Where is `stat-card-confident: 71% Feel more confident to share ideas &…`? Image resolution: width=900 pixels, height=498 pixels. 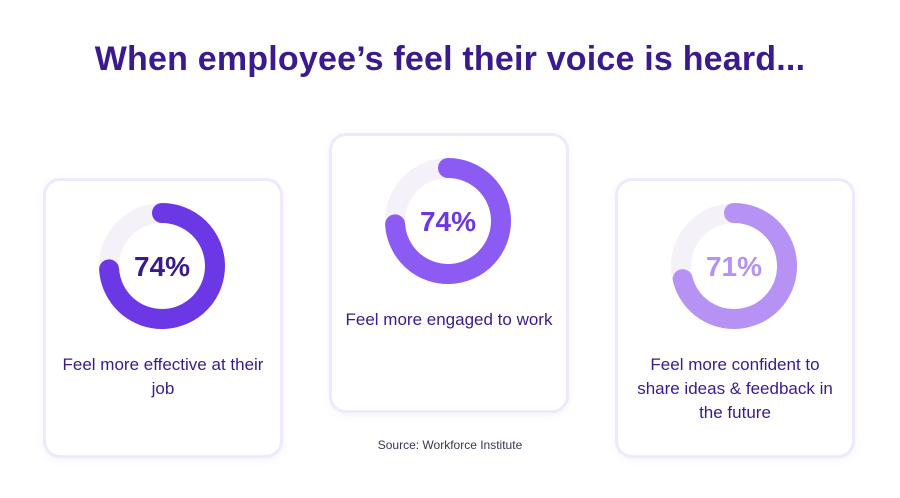 stat-card-confident: 71% Feel more confident to share ideas &… is located at coordinates (735, 318).